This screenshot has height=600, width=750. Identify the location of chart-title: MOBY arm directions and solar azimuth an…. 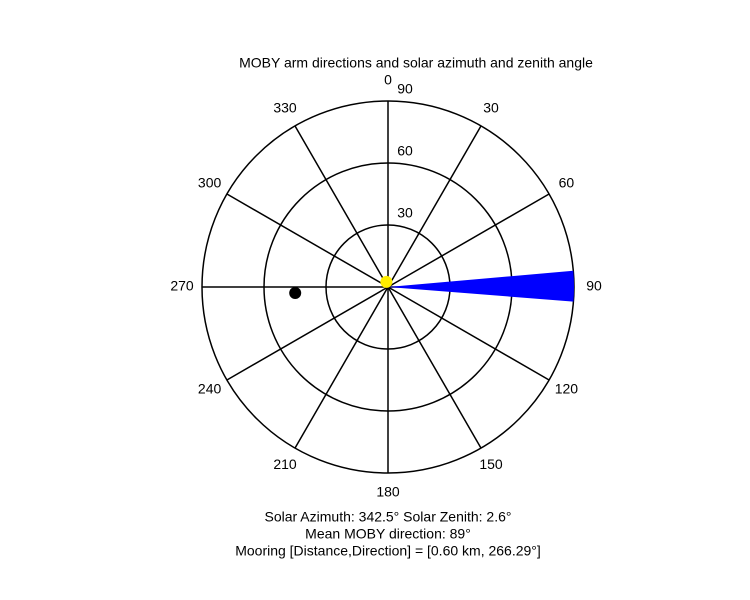
(416, 63).